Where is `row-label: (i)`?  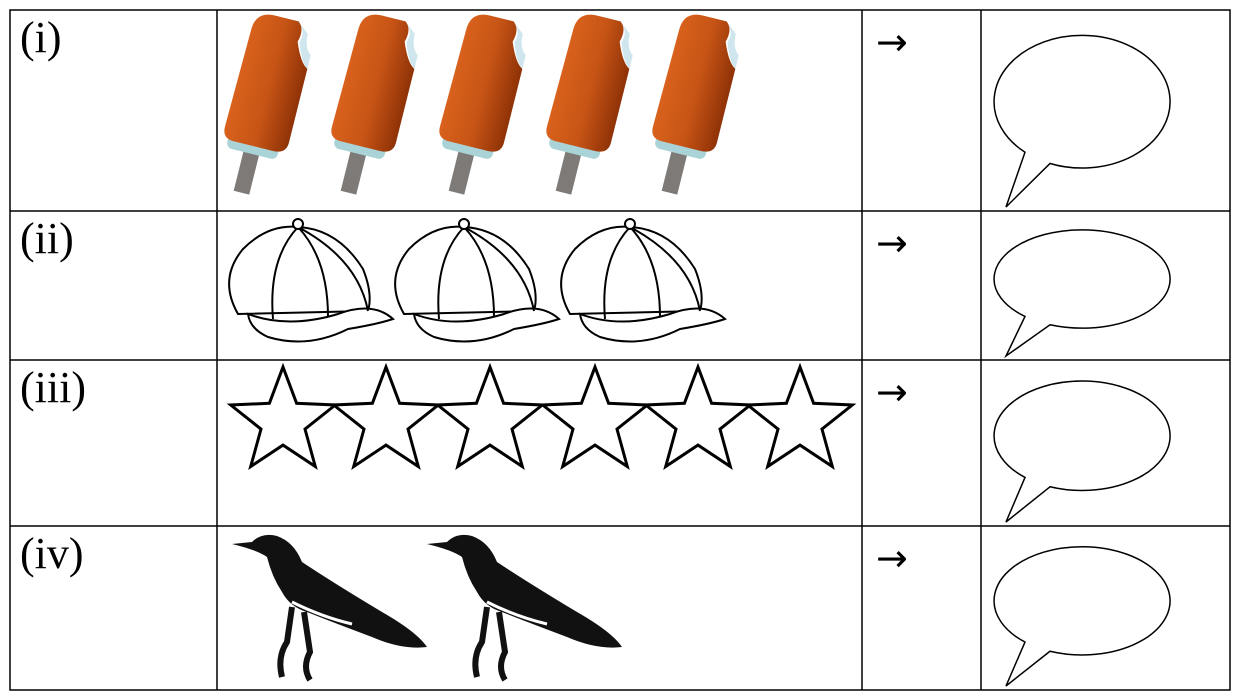 row-label: (i) is located at coordinates (41, 37).